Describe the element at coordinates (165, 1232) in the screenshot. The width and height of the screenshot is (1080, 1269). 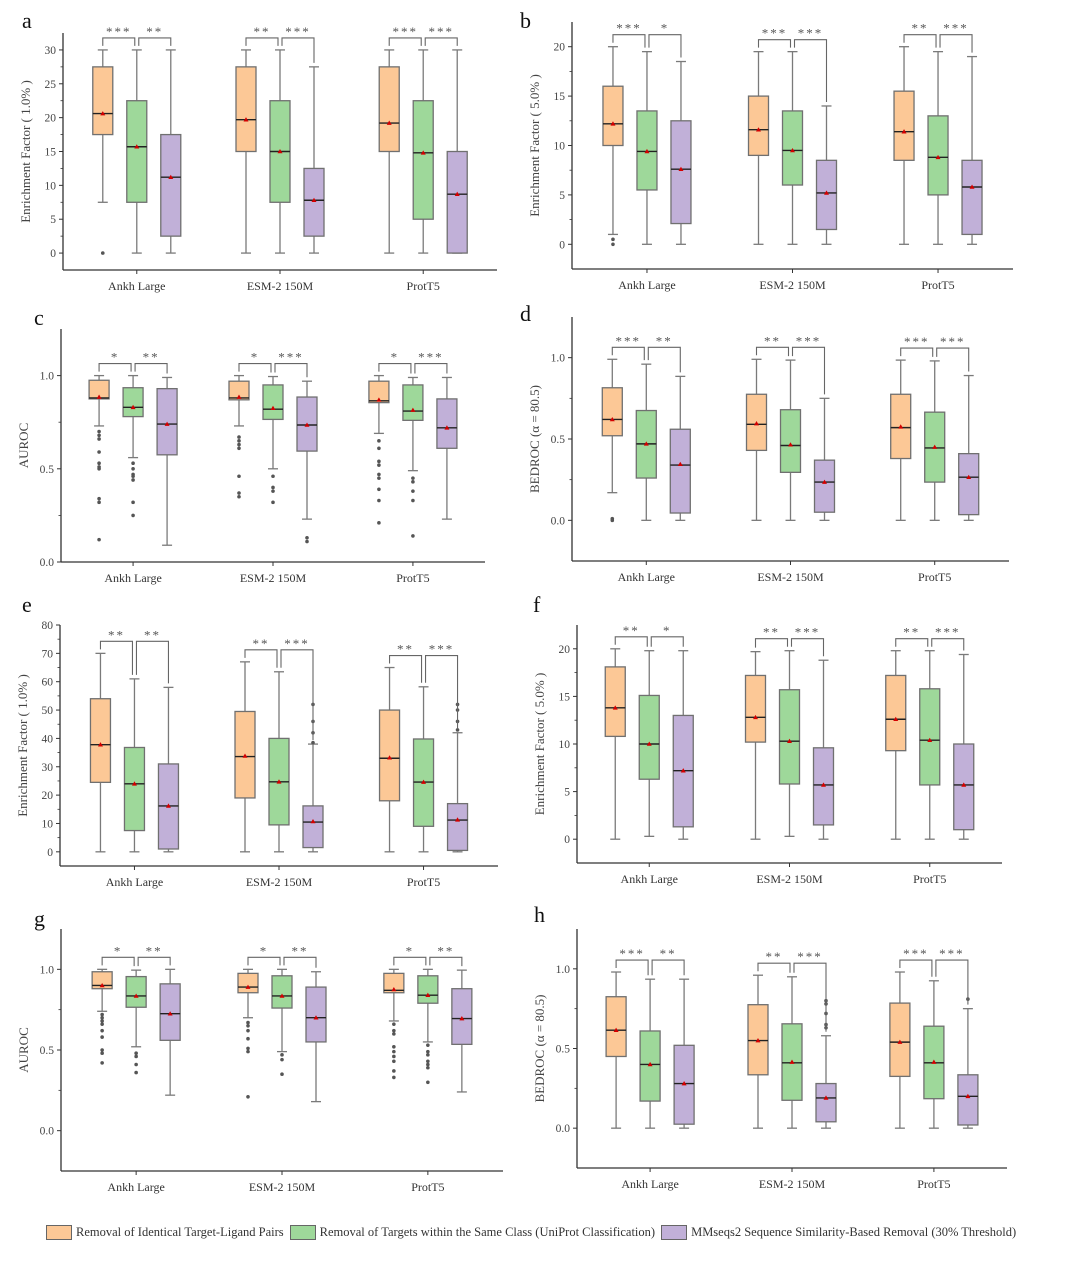
I see `legend-item-identical: Removal of Identical Target-Ligand Pairs` at that location.